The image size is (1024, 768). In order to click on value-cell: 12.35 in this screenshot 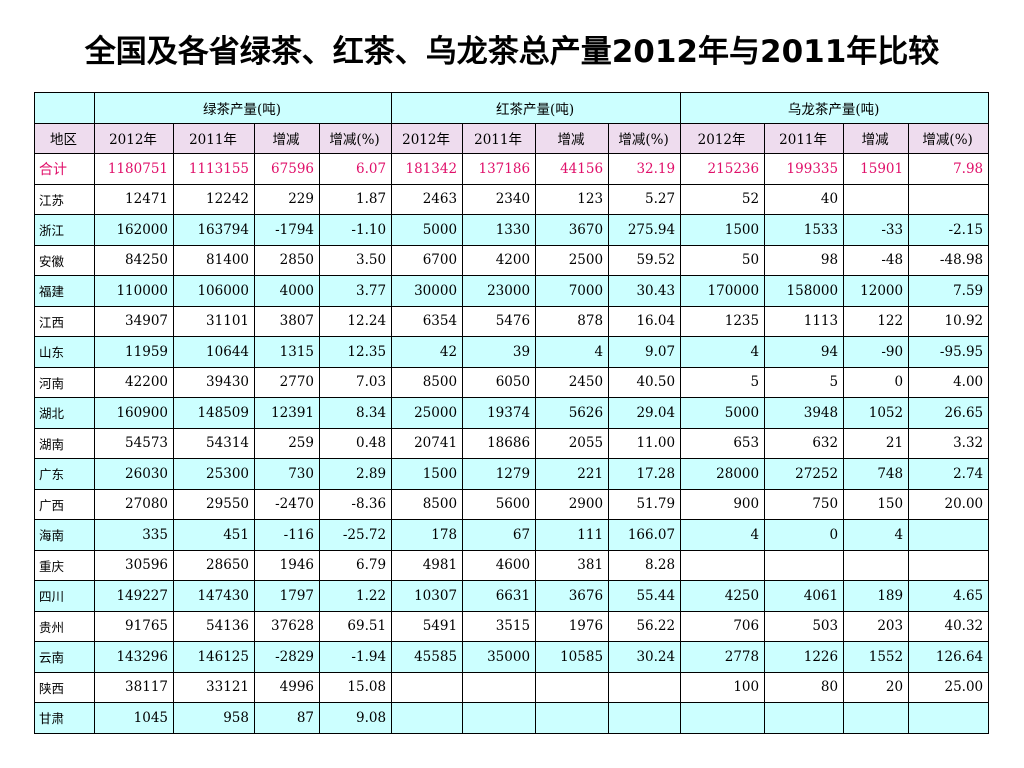, I will do `click(355, 352)`.